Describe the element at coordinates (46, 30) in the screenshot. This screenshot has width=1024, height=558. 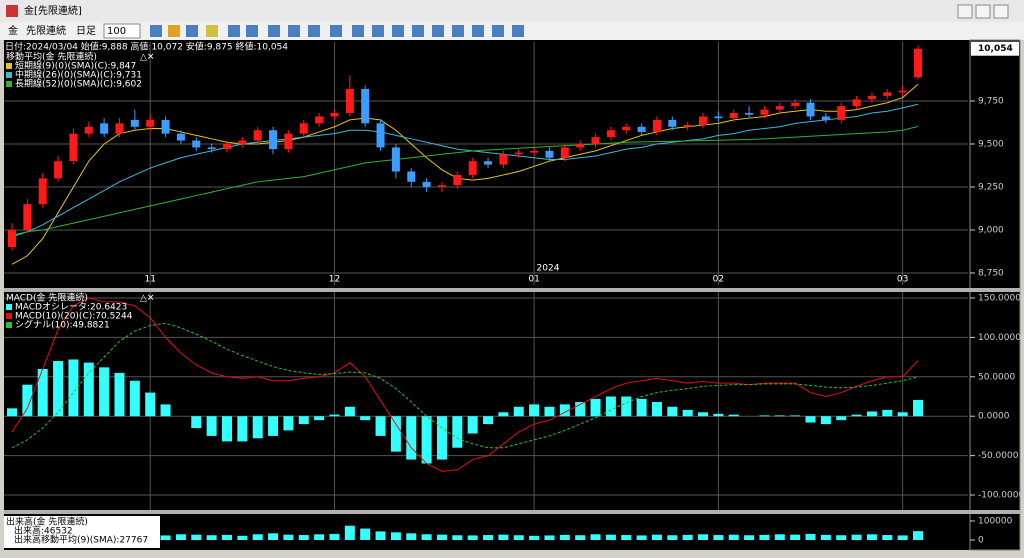
I see `contract: 先限連続` at that location.